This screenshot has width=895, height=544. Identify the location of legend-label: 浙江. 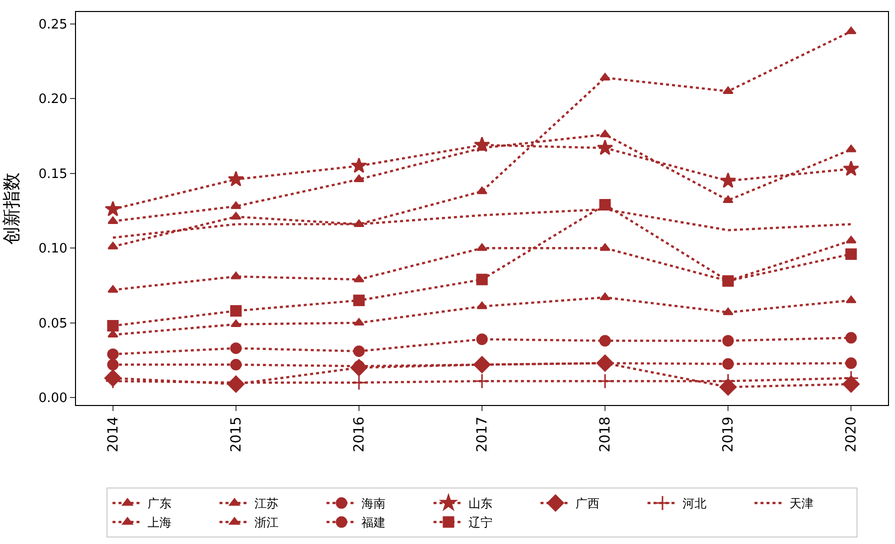
(266, 523).